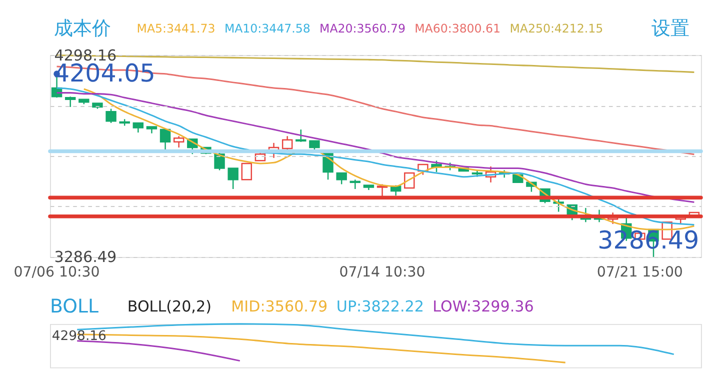  I want to click on series-label: UP:3822.22, so click(380, 307).